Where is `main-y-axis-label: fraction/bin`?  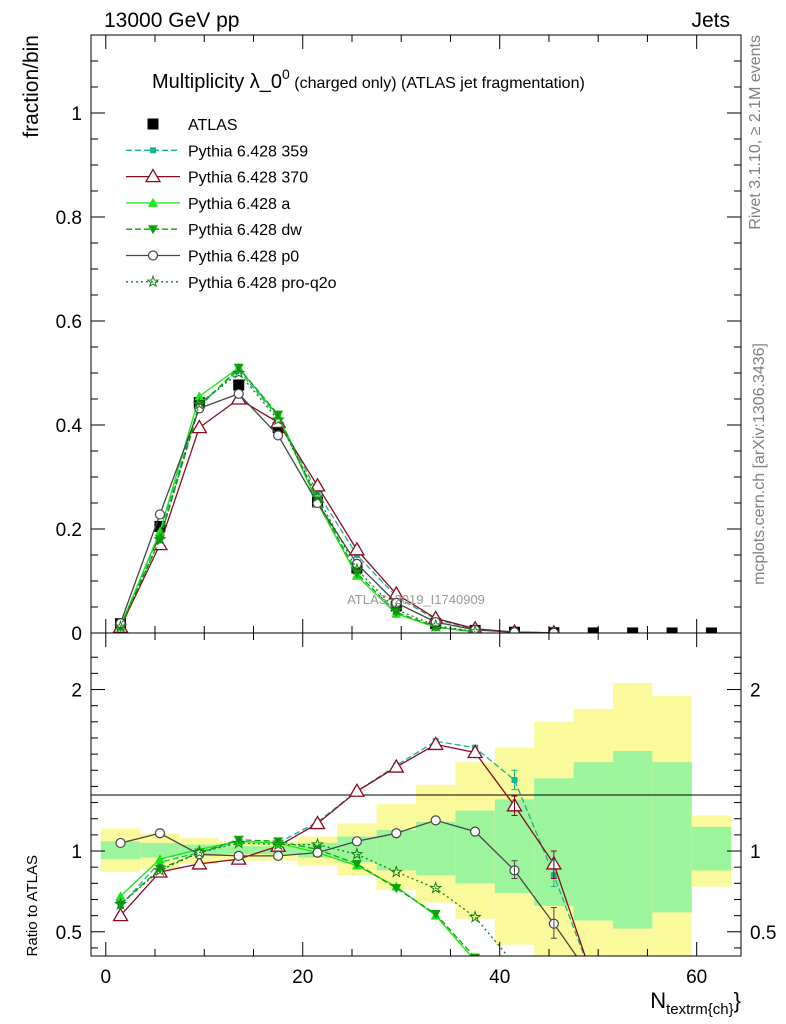
main-y-axis-label: fraction/bin is located at coordinates (31, 86).